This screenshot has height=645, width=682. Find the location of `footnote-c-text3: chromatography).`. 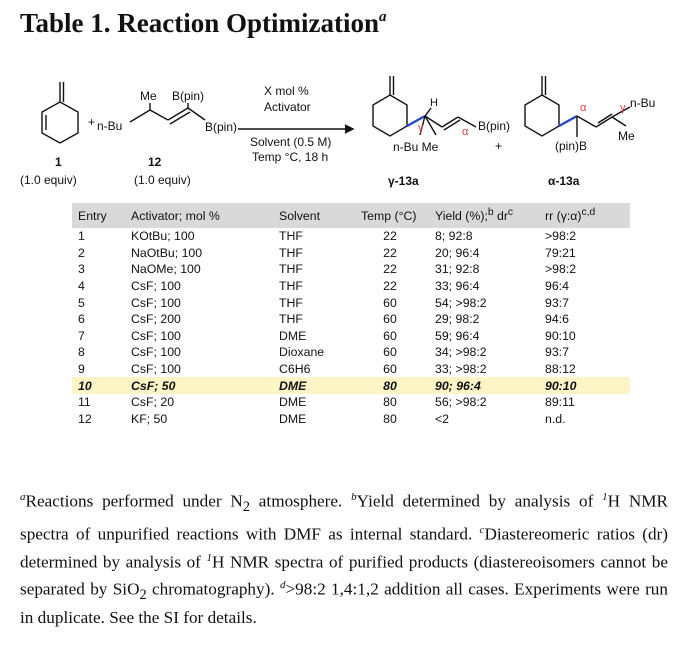

footnote-c-text3: chromatography). is located at coordinates (213, 589).